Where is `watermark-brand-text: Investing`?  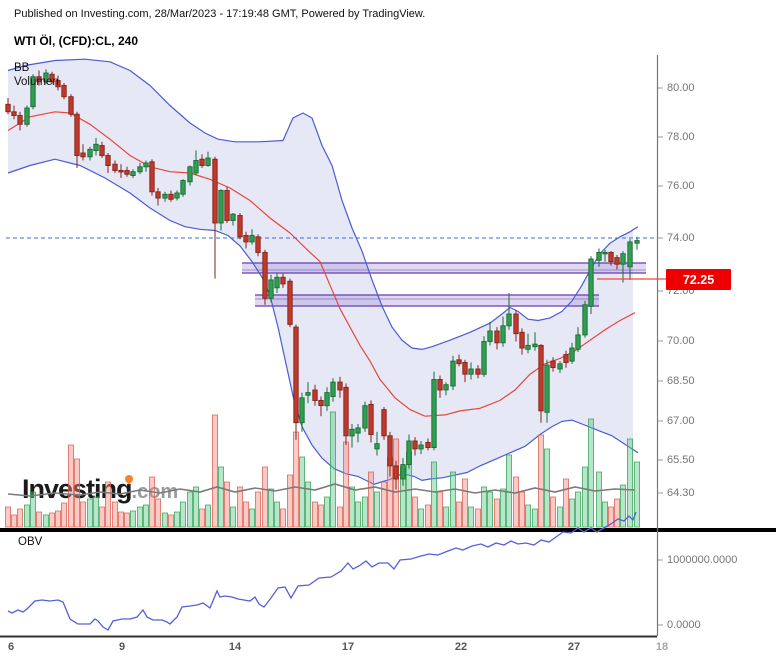
watermark-brand-text: Investing is located at coordinates (77, 489).